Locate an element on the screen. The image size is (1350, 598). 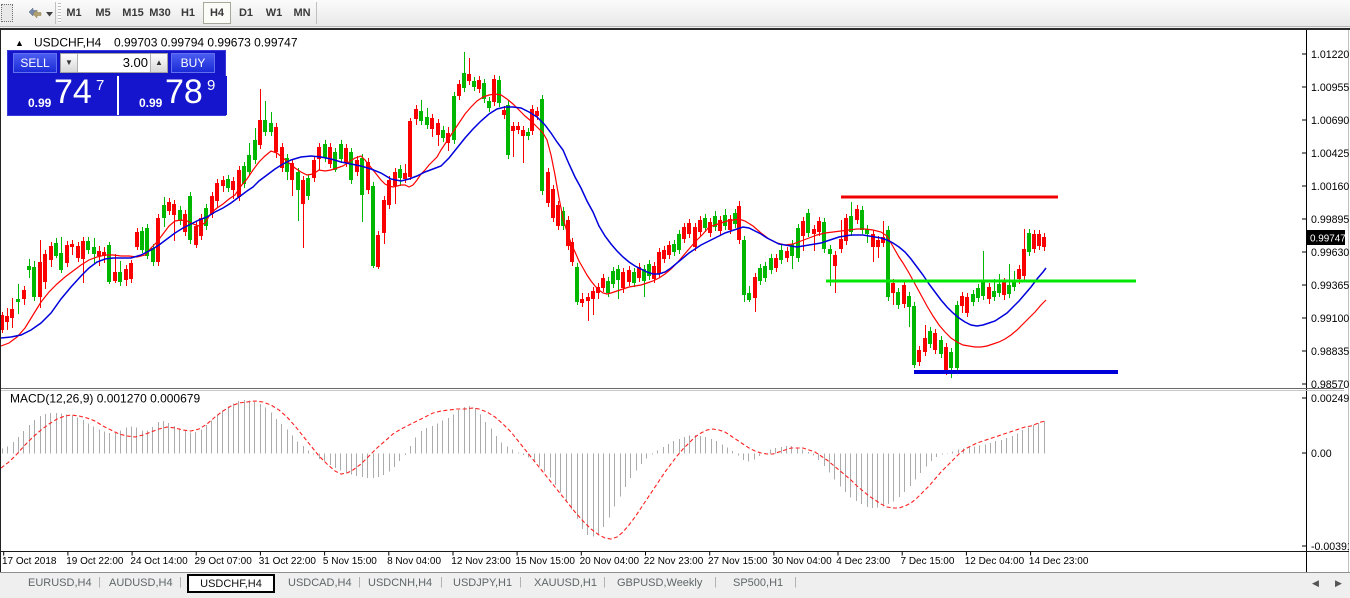
svg-text: 22 Nov 23:00 is located at coordinates (674, 561).